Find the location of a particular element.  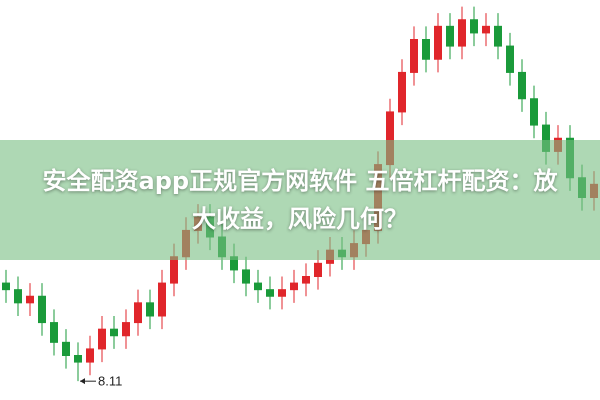

title-line: 大收益，风险几何？ is located at coordinates (300, 219).